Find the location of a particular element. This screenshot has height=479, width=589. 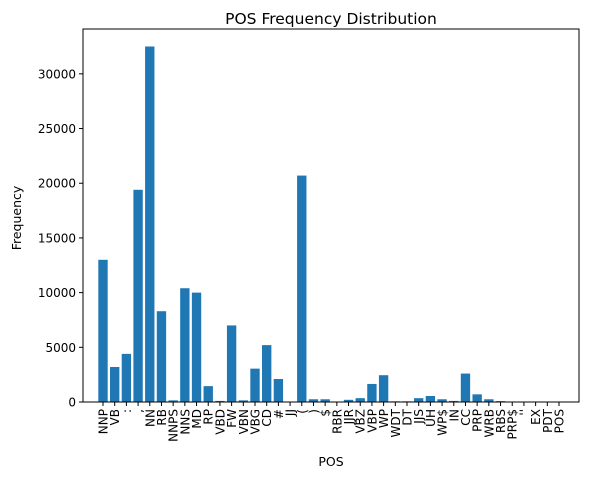

x-tick-label: JJS is located at coordinates (419, 417).